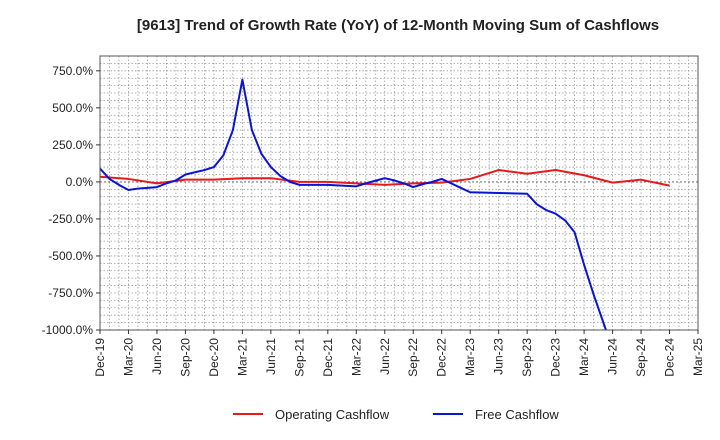 Image resolution: width=720 pixels, height=440 pixels. I want to click on legend-label-operating-cashflow: Operating Cashflow, so click(332, 414).